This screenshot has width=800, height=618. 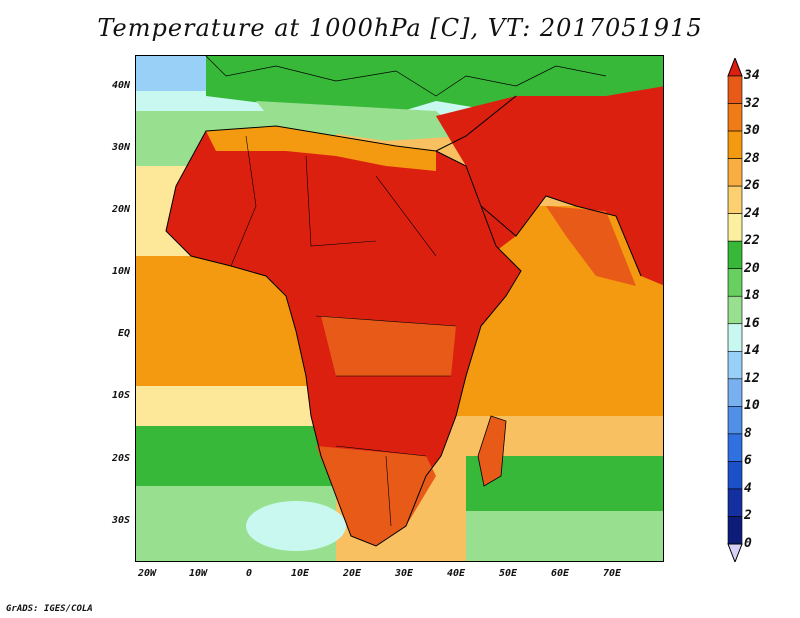 I want to click on south-atlantic-yellow, so click(x=236, y=406).